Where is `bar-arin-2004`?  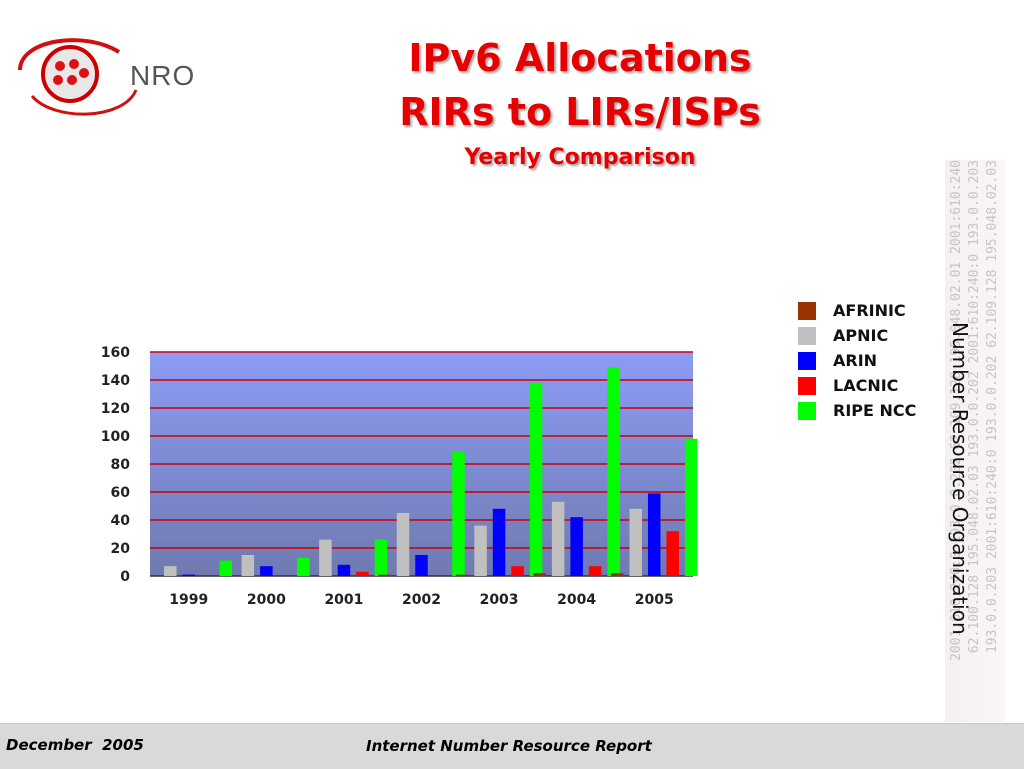
bar-arin-2004 is located at coordinates (576, 546).